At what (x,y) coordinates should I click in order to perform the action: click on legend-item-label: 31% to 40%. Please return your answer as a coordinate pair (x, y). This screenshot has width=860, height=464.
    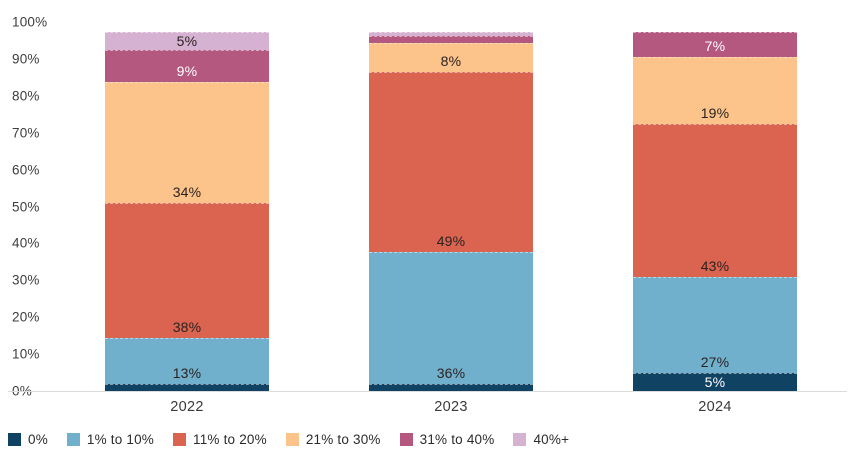
    Looking at the image, I should click on (457, 439).